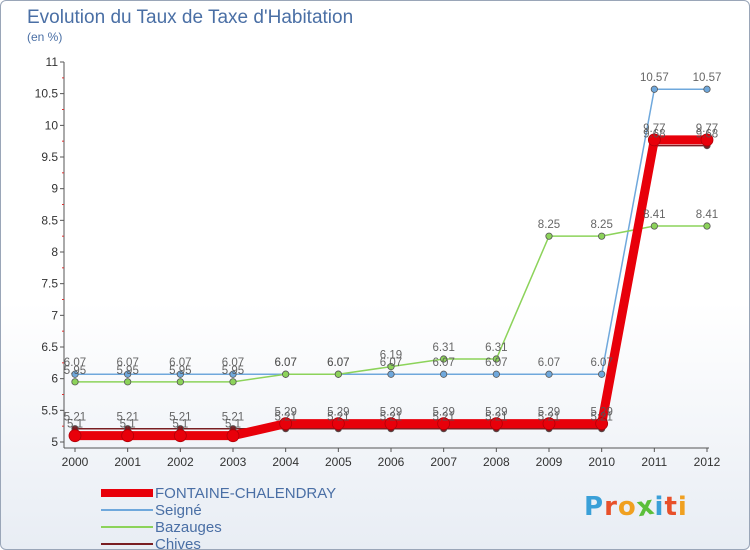 Image resolution: width=750 pixels, height=550 pixels. Describe the element at coordinates (49, 157) in the screenshot. I see `y-tick-label: 9.5` at that location.